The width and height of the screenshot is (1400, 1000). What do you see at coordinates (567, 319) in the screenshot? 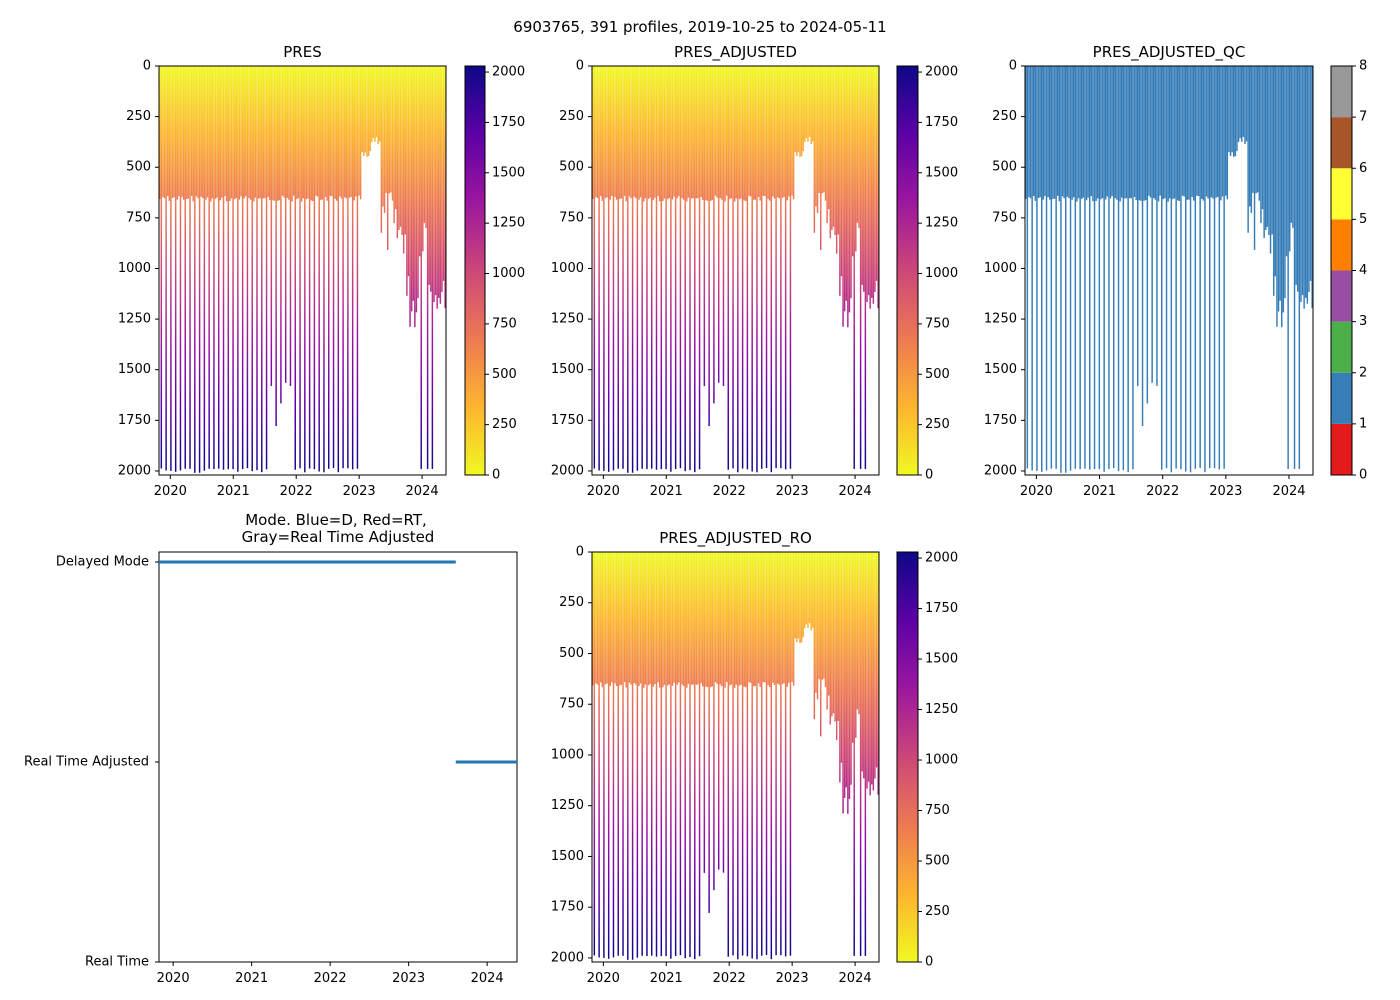
I see `y-tick-label: 1250` at bounding box center [567, 319].